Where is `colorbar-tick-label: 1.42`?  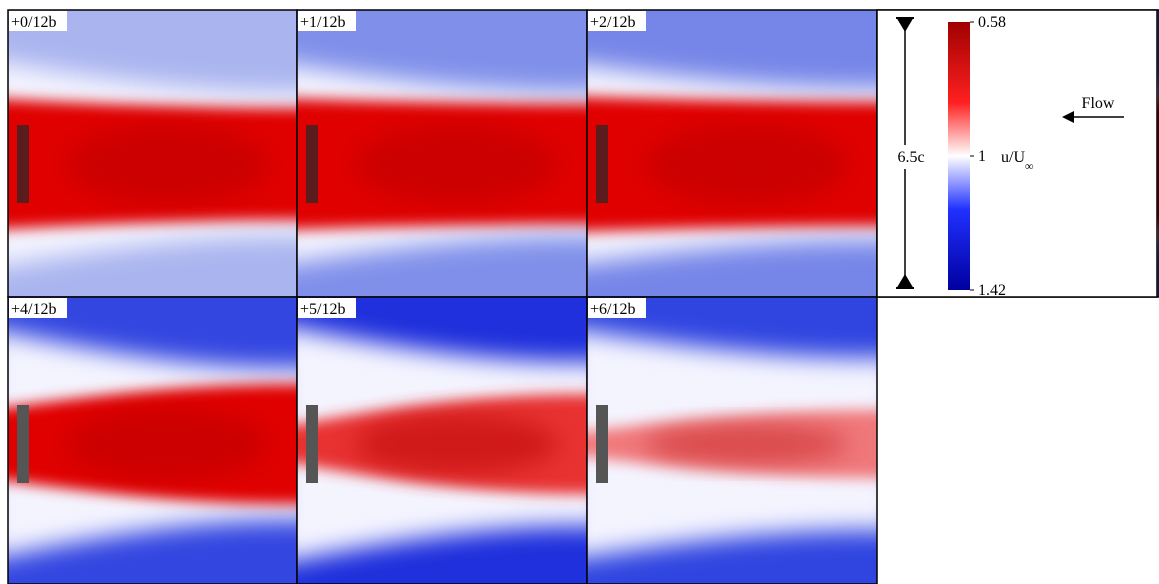 colorbar-tick-label: 1.42 is located at coordinates (992, 290).